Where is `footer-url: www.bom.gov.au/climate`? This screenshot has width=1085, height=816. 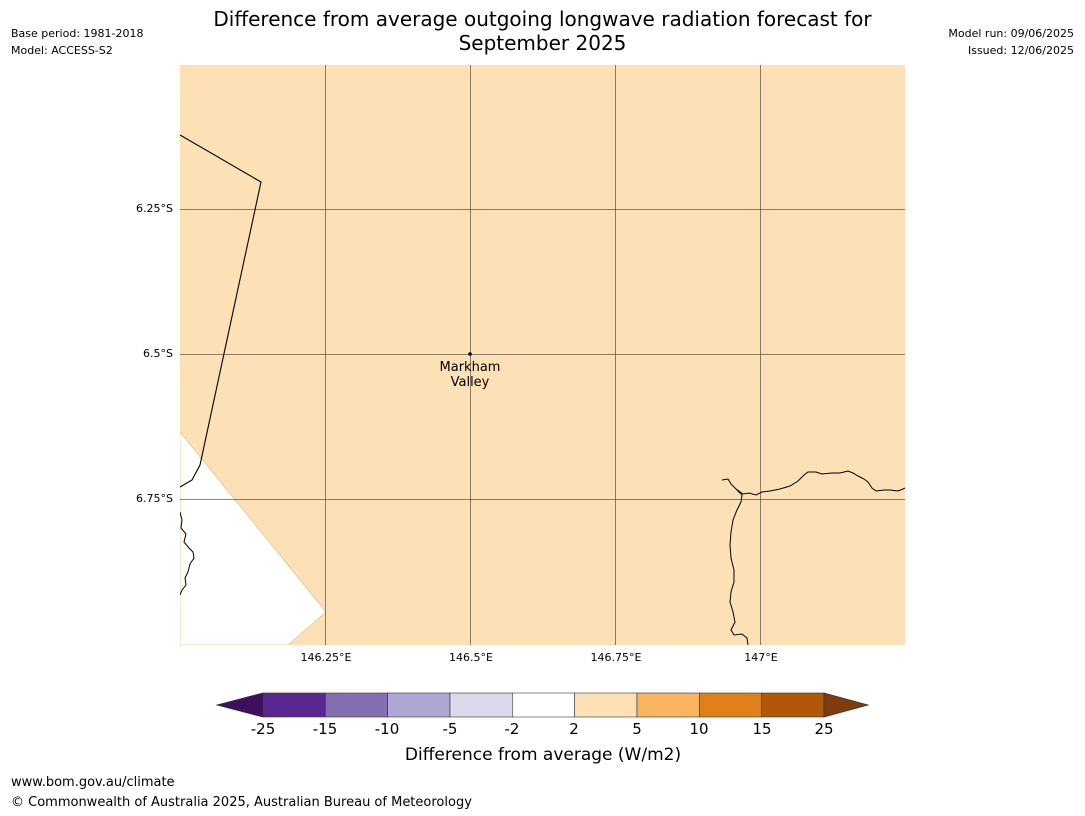
footer-url: www.bom.gov.au/climate is located at coordinates (93, 782).